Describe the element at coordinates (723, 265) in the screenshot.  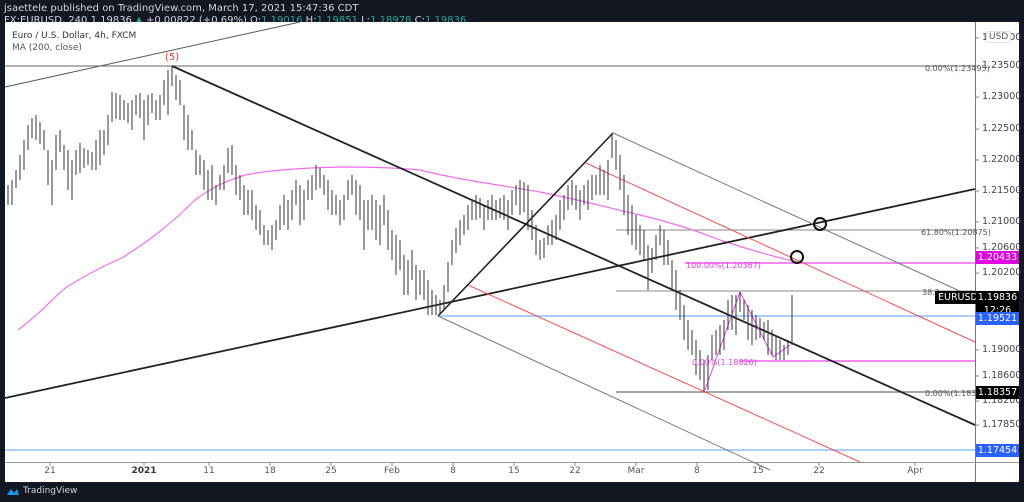
I see `ext-100-label: 100.00%(1.20367)` at that location.